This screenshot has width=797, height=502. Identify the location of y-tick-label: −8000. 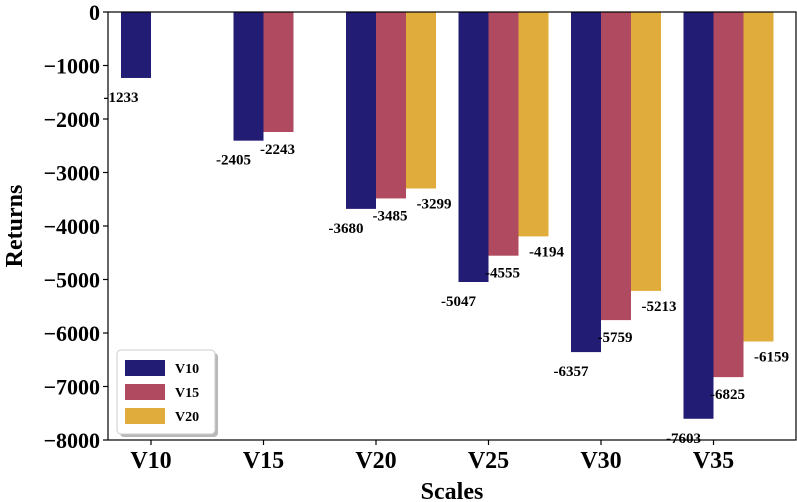
(71, 440).